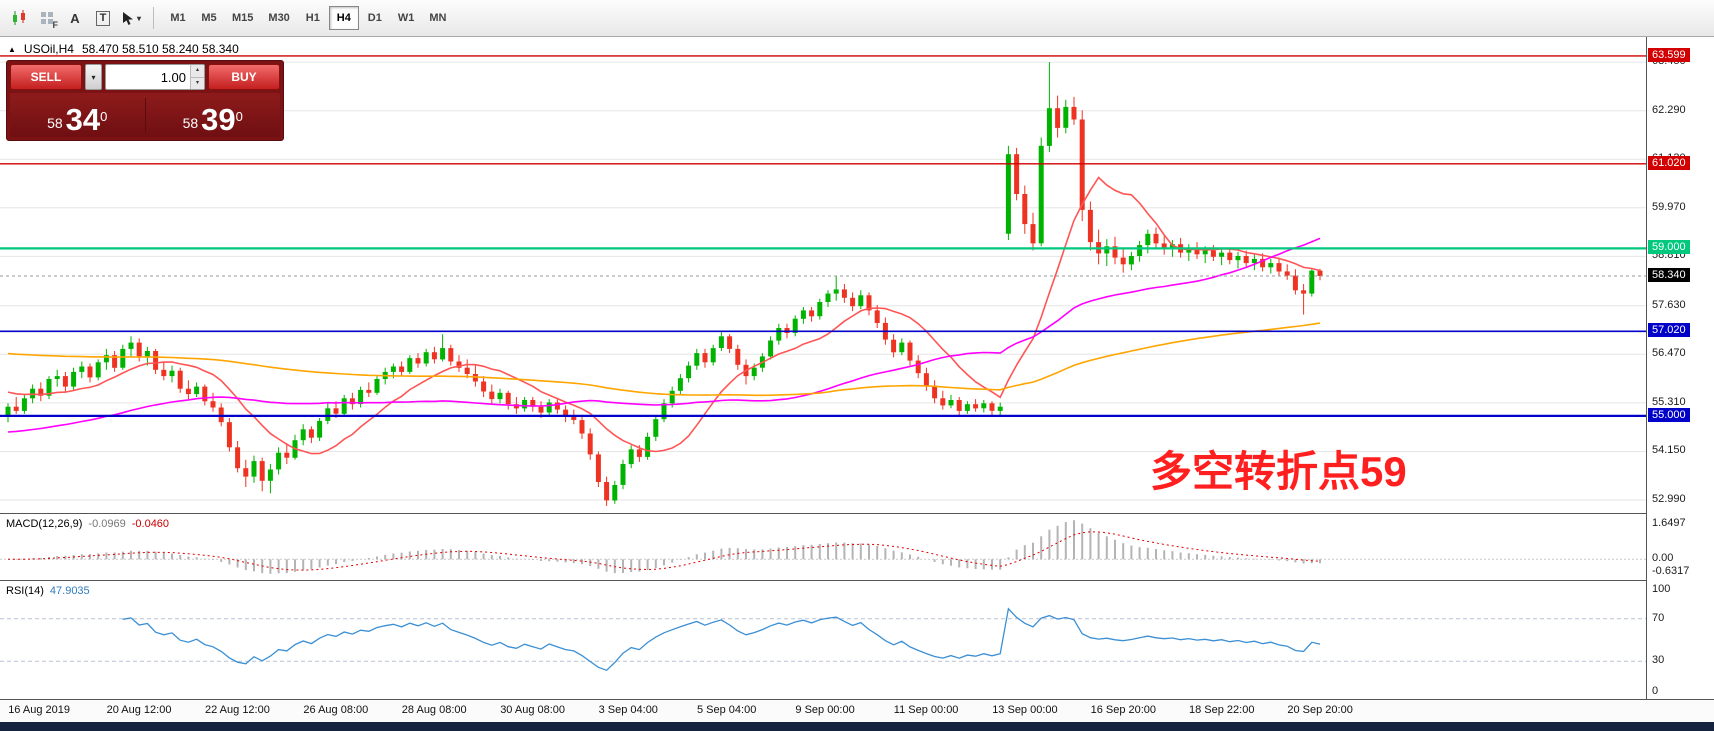  Describe the element at coordinates (77, 119) in the screenshot. I see `bid-price: 58 34 0` at that location.